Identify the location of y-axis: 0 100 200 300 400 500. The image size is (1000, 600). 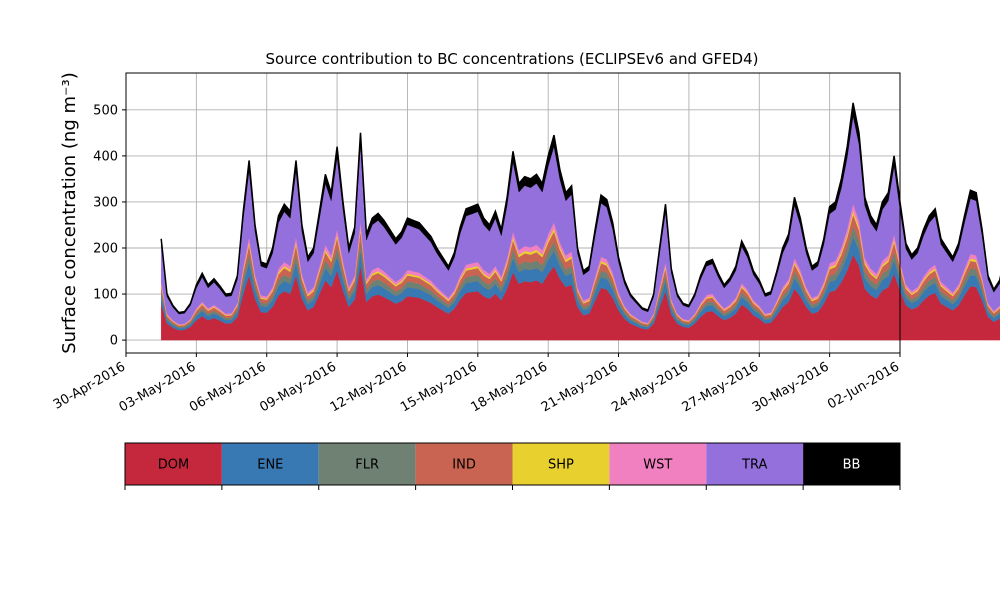
(109, 226).